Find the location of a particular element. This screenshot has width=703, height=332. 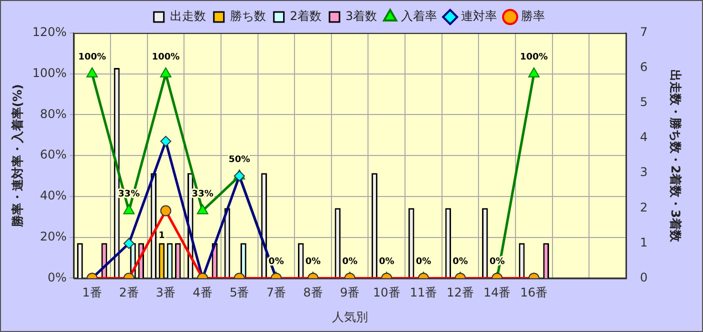

y2-tick-label: 7 is located at coordinates (644, 32).